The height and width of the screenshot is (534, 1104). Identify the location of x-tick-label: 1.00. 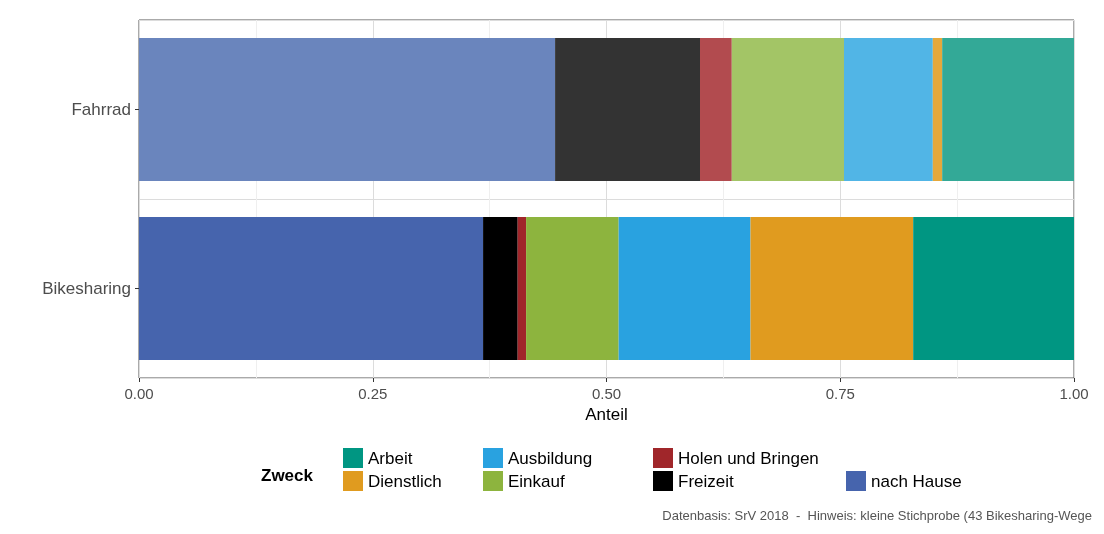
(1074, 393).